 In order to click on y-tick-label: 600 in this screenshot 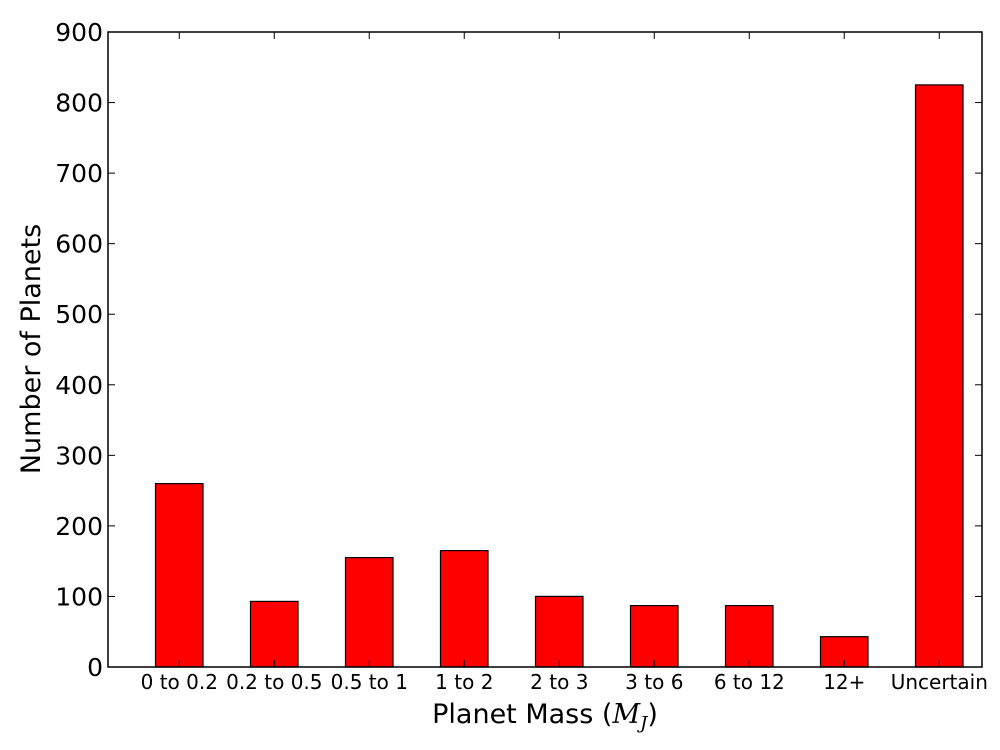, I will do `click(79, 244)`.